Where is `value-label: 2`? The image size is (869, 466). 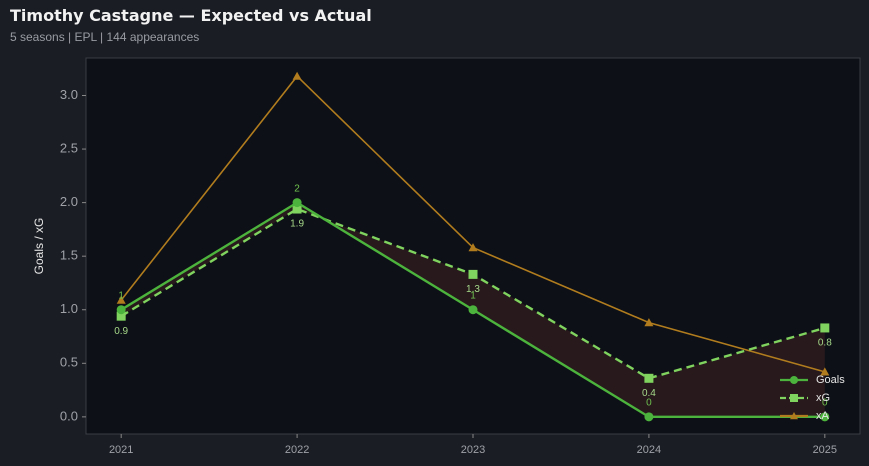 value-label: 2 is located at coordinates (297, 188).